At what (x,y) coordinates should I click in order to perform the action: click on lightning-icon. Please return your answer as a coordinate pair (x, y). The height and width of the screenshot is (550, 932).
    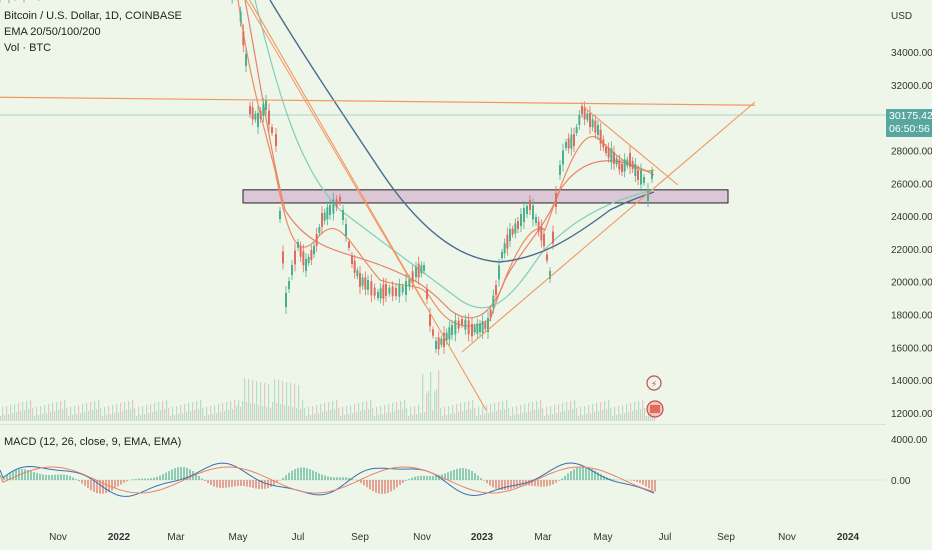
    Looking at the image, I should click on (654, 383).